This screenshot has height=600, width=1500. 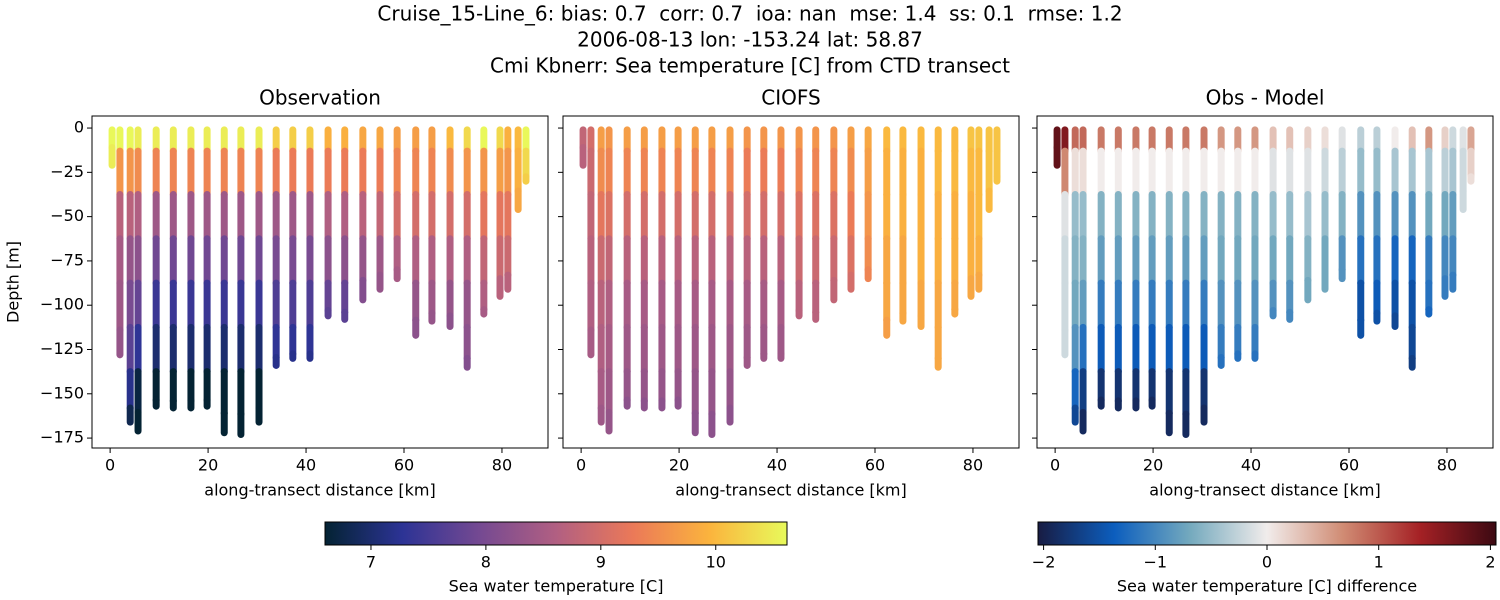 What do you see at coordinates (1267, 562) in the screenshot?
I see `colorbar-tick-label: 0` at bounding box center [1267, 562].